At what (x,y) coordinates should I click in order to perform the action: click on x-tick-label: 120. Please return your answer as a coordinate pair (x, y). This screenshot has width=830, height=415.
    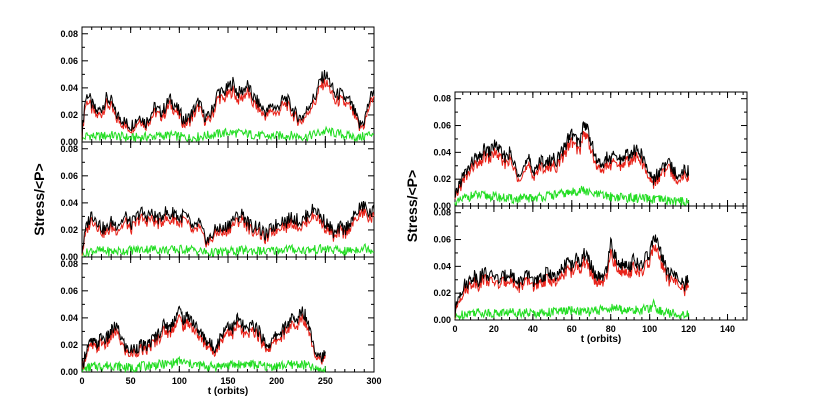
    Looking at the image, I should click on (688, 329).